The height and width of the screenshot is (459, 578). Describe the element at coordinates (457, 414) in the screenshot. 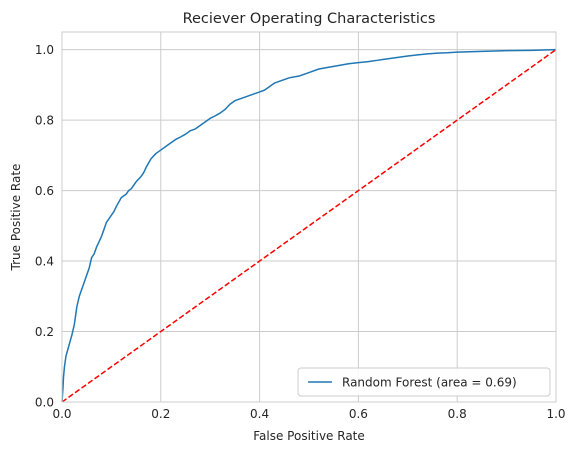

I see `x-tick-label: 0.8` at that location.